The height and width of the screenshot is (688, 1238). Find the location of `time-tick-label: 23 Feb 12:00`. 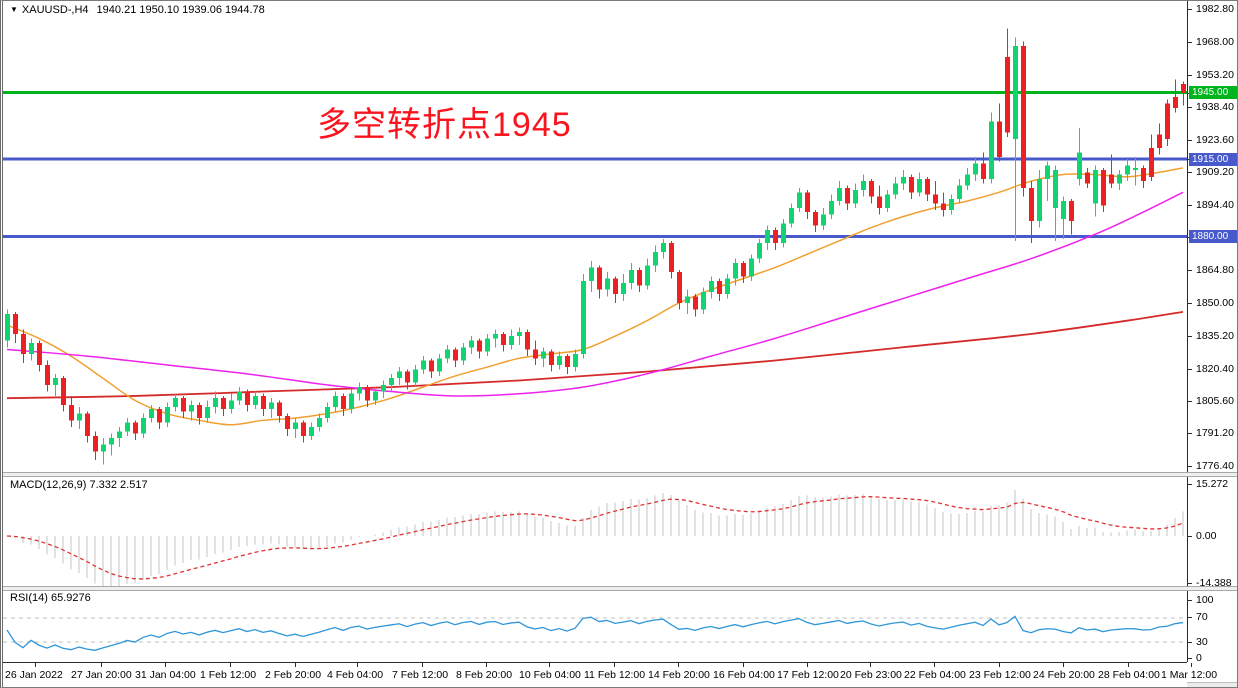

time-tick-label: 23 Feb 12:00 is located at coordinates (1000, 675).